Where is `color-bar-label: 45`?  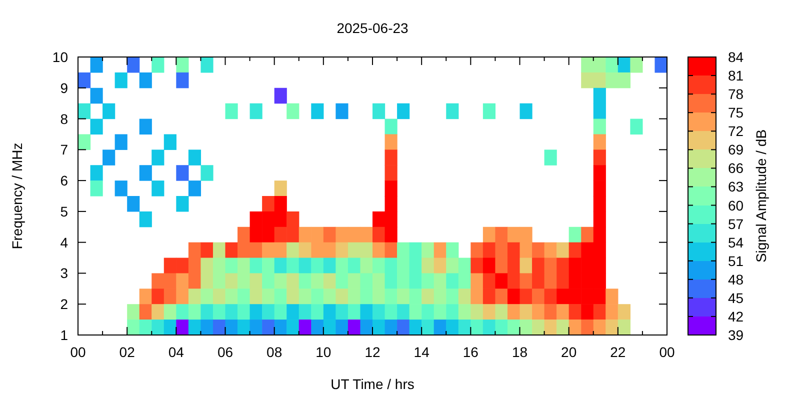 color-bar-label: 45 is located at coordinates (736, 298).